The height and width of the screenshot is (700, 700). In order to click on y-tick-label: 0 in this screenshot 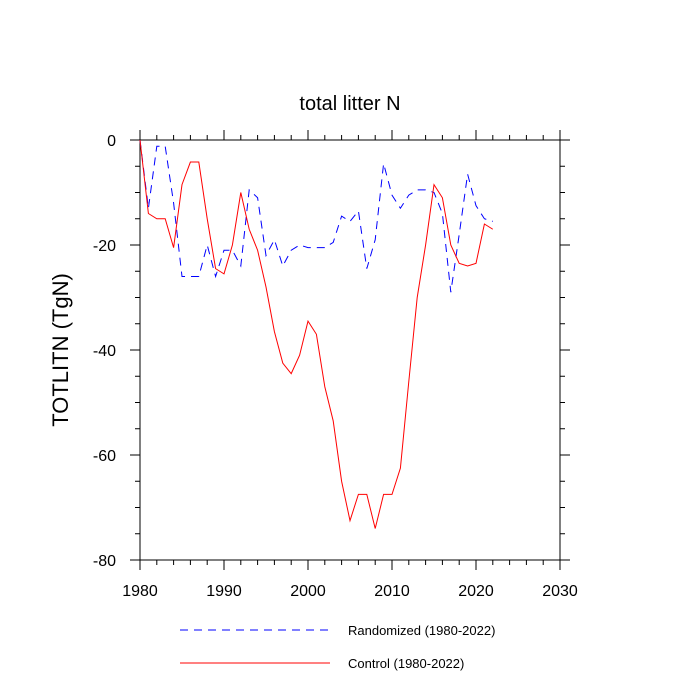, I will do `click(111, 141)`.